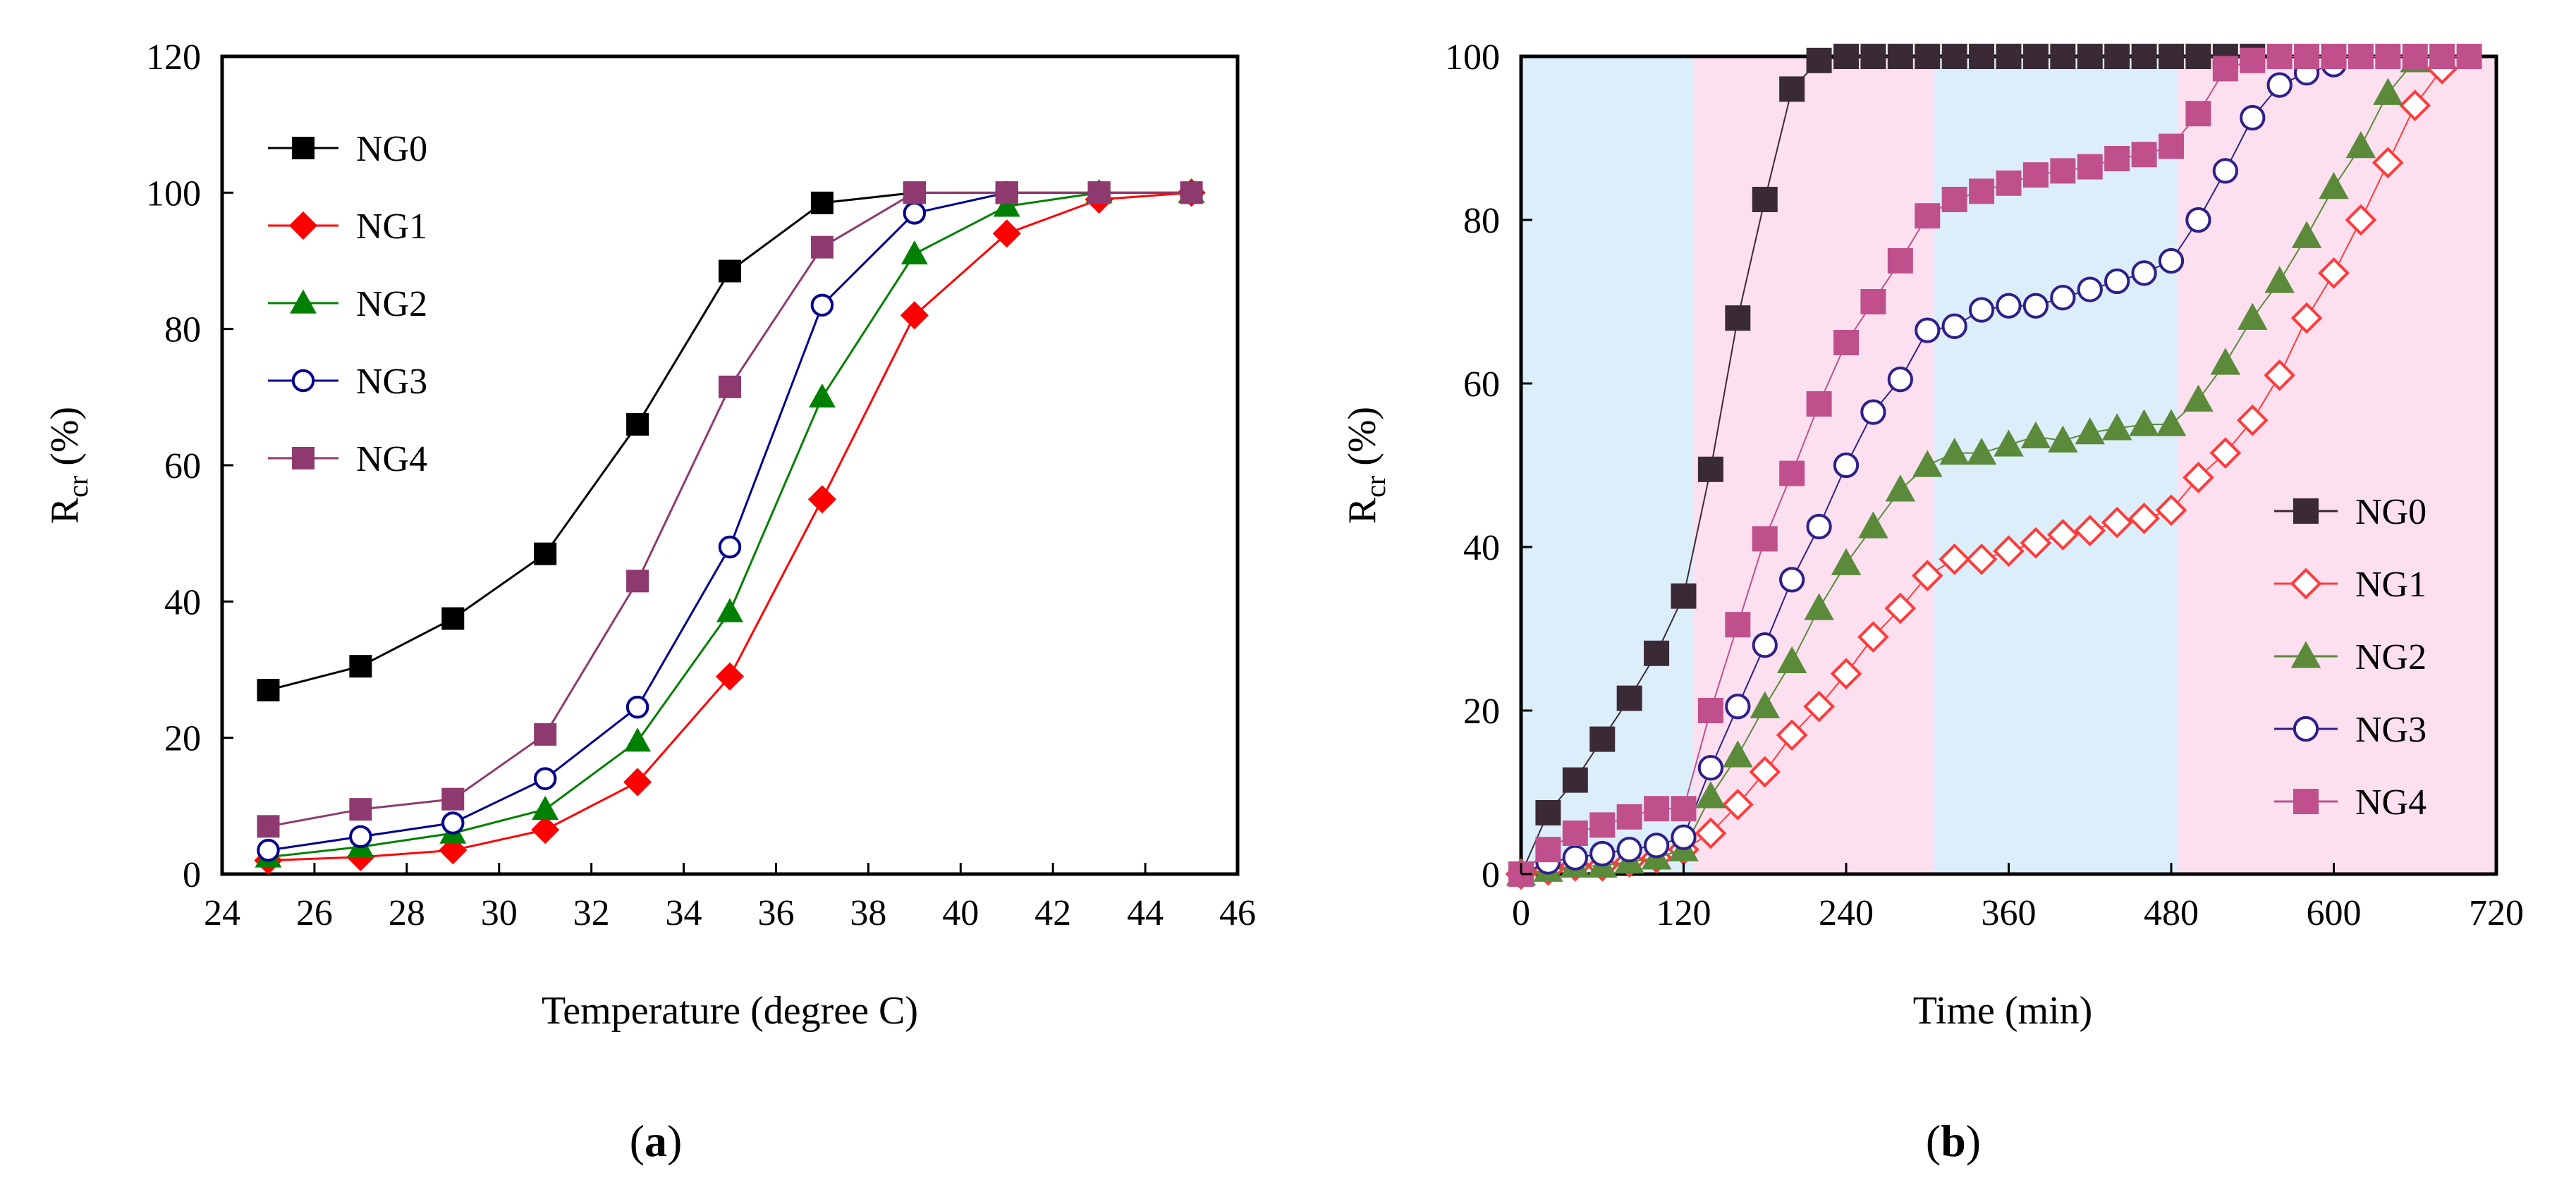 This screenshot has width=2576, height=1192. What do you see at coordinates (2171, 913) in the screenshot?
I see `chart-b-xtick-label: 480` at bounding box center [2171, 913].